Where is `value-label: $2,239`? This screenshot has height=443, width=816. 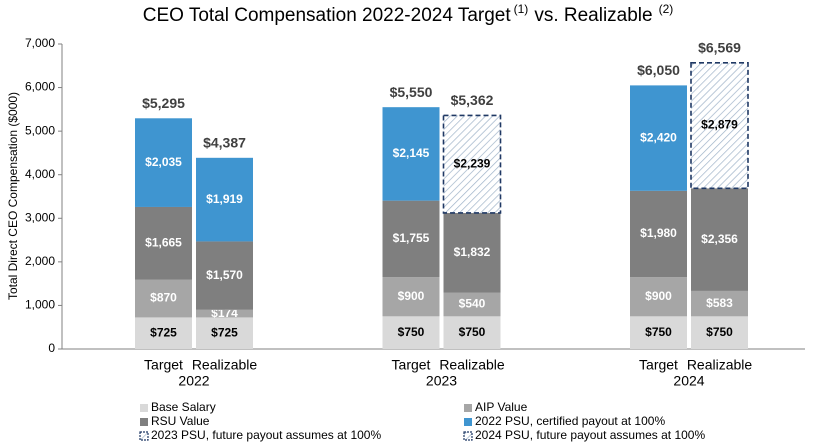 value-label: $2,239 is located at coordinates (472, 163).